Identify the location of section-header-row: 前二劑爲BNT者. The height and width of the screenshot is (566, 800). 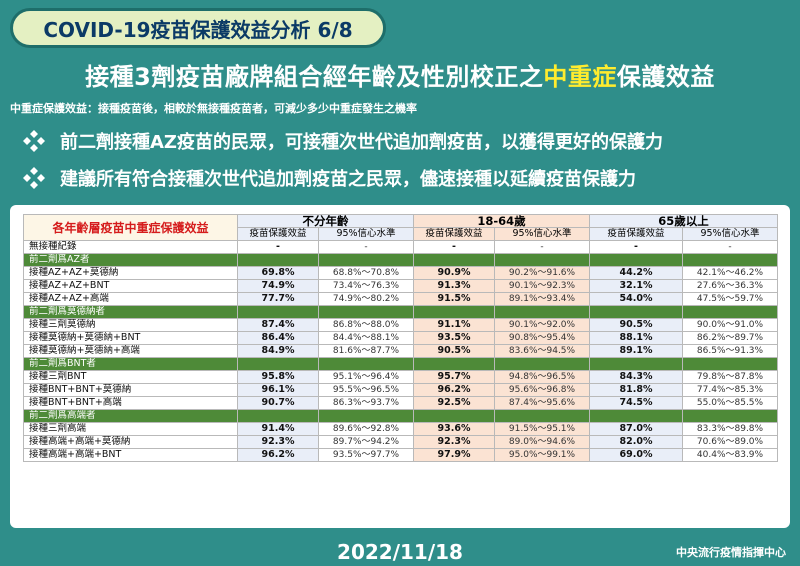
(401, 364).